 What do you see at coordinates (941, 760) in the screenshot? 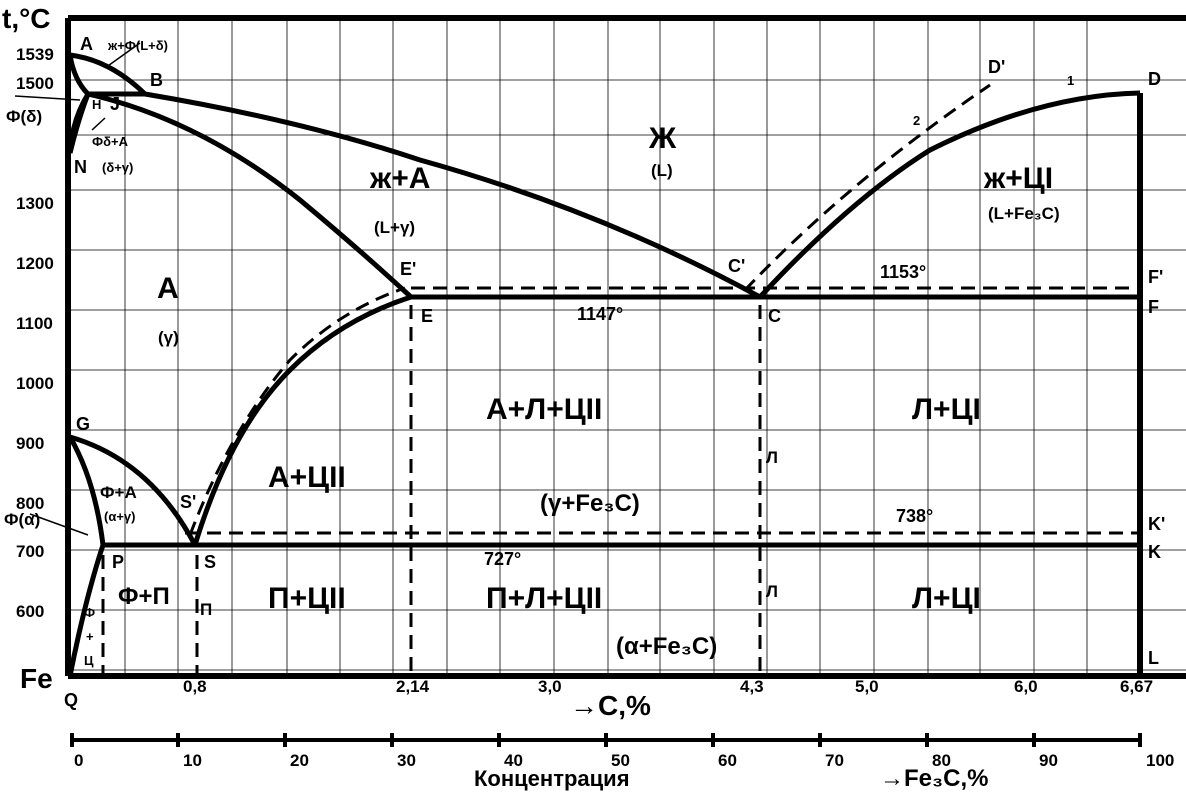
I see `conc-tick-80: 80` at bounding box center [941, 760].